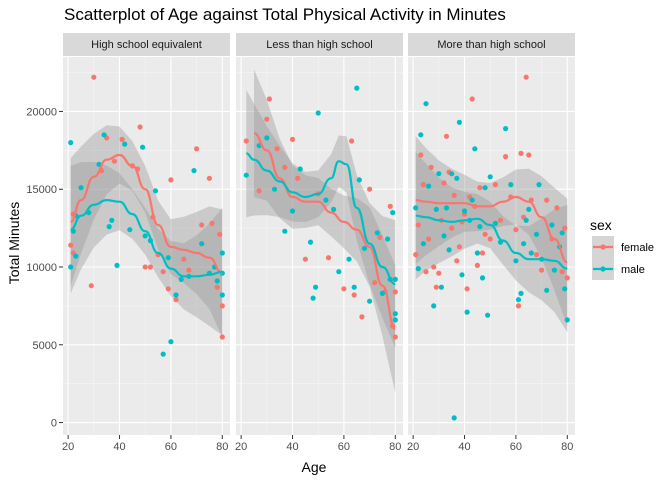 This screenshot has height=480, width=672. Describe the element at coordinates (41, 190) in the screenshot. I see `y-tick-label: 15000` at that location.